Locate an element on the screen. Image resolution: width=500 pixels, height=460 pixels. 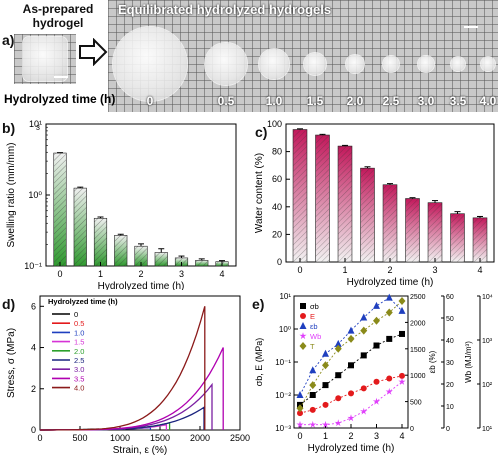
time-value-label: 0.5 is located at coordinates (226, 101).